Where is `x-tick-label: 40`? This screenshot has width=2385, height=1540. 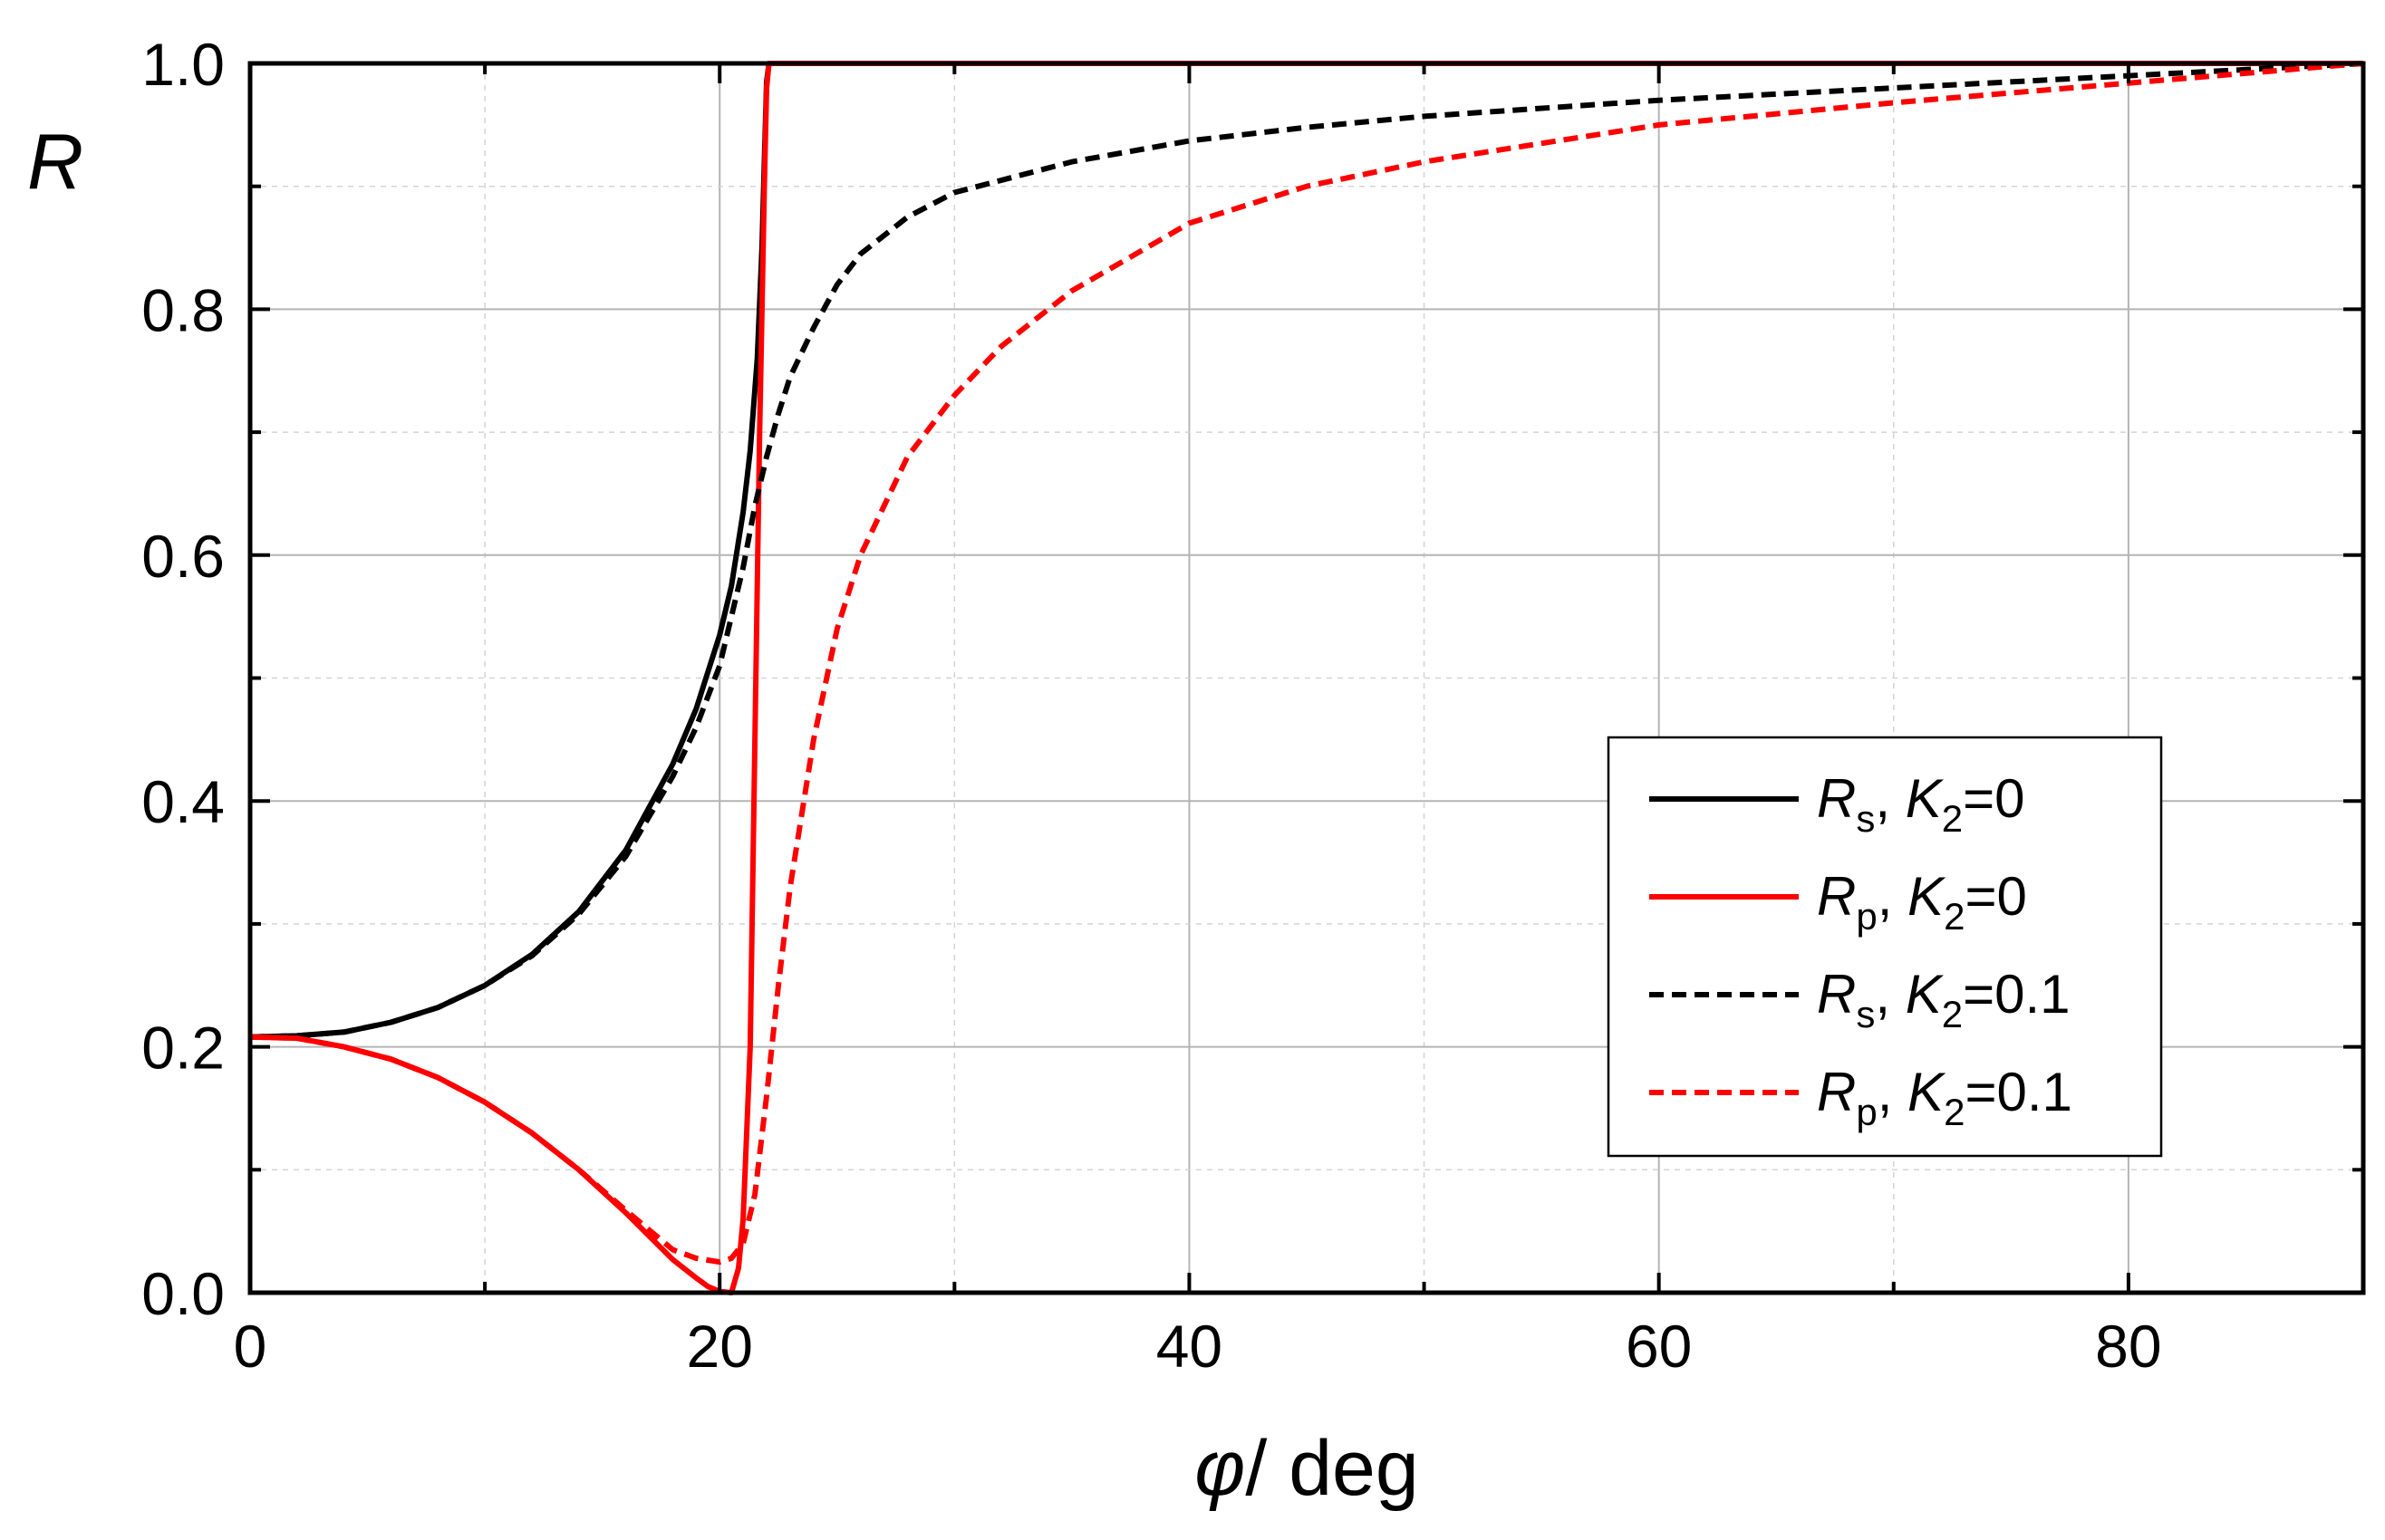
x-tick-label: 40 is located at coordinates (1189, 1347).